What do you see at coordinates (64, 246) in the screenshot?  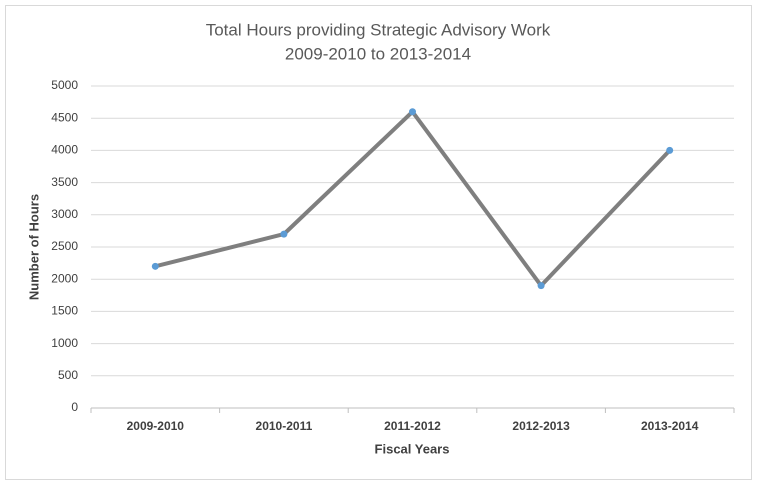 I see `y-tick-label: 2500` at bounding box center [64, 246].